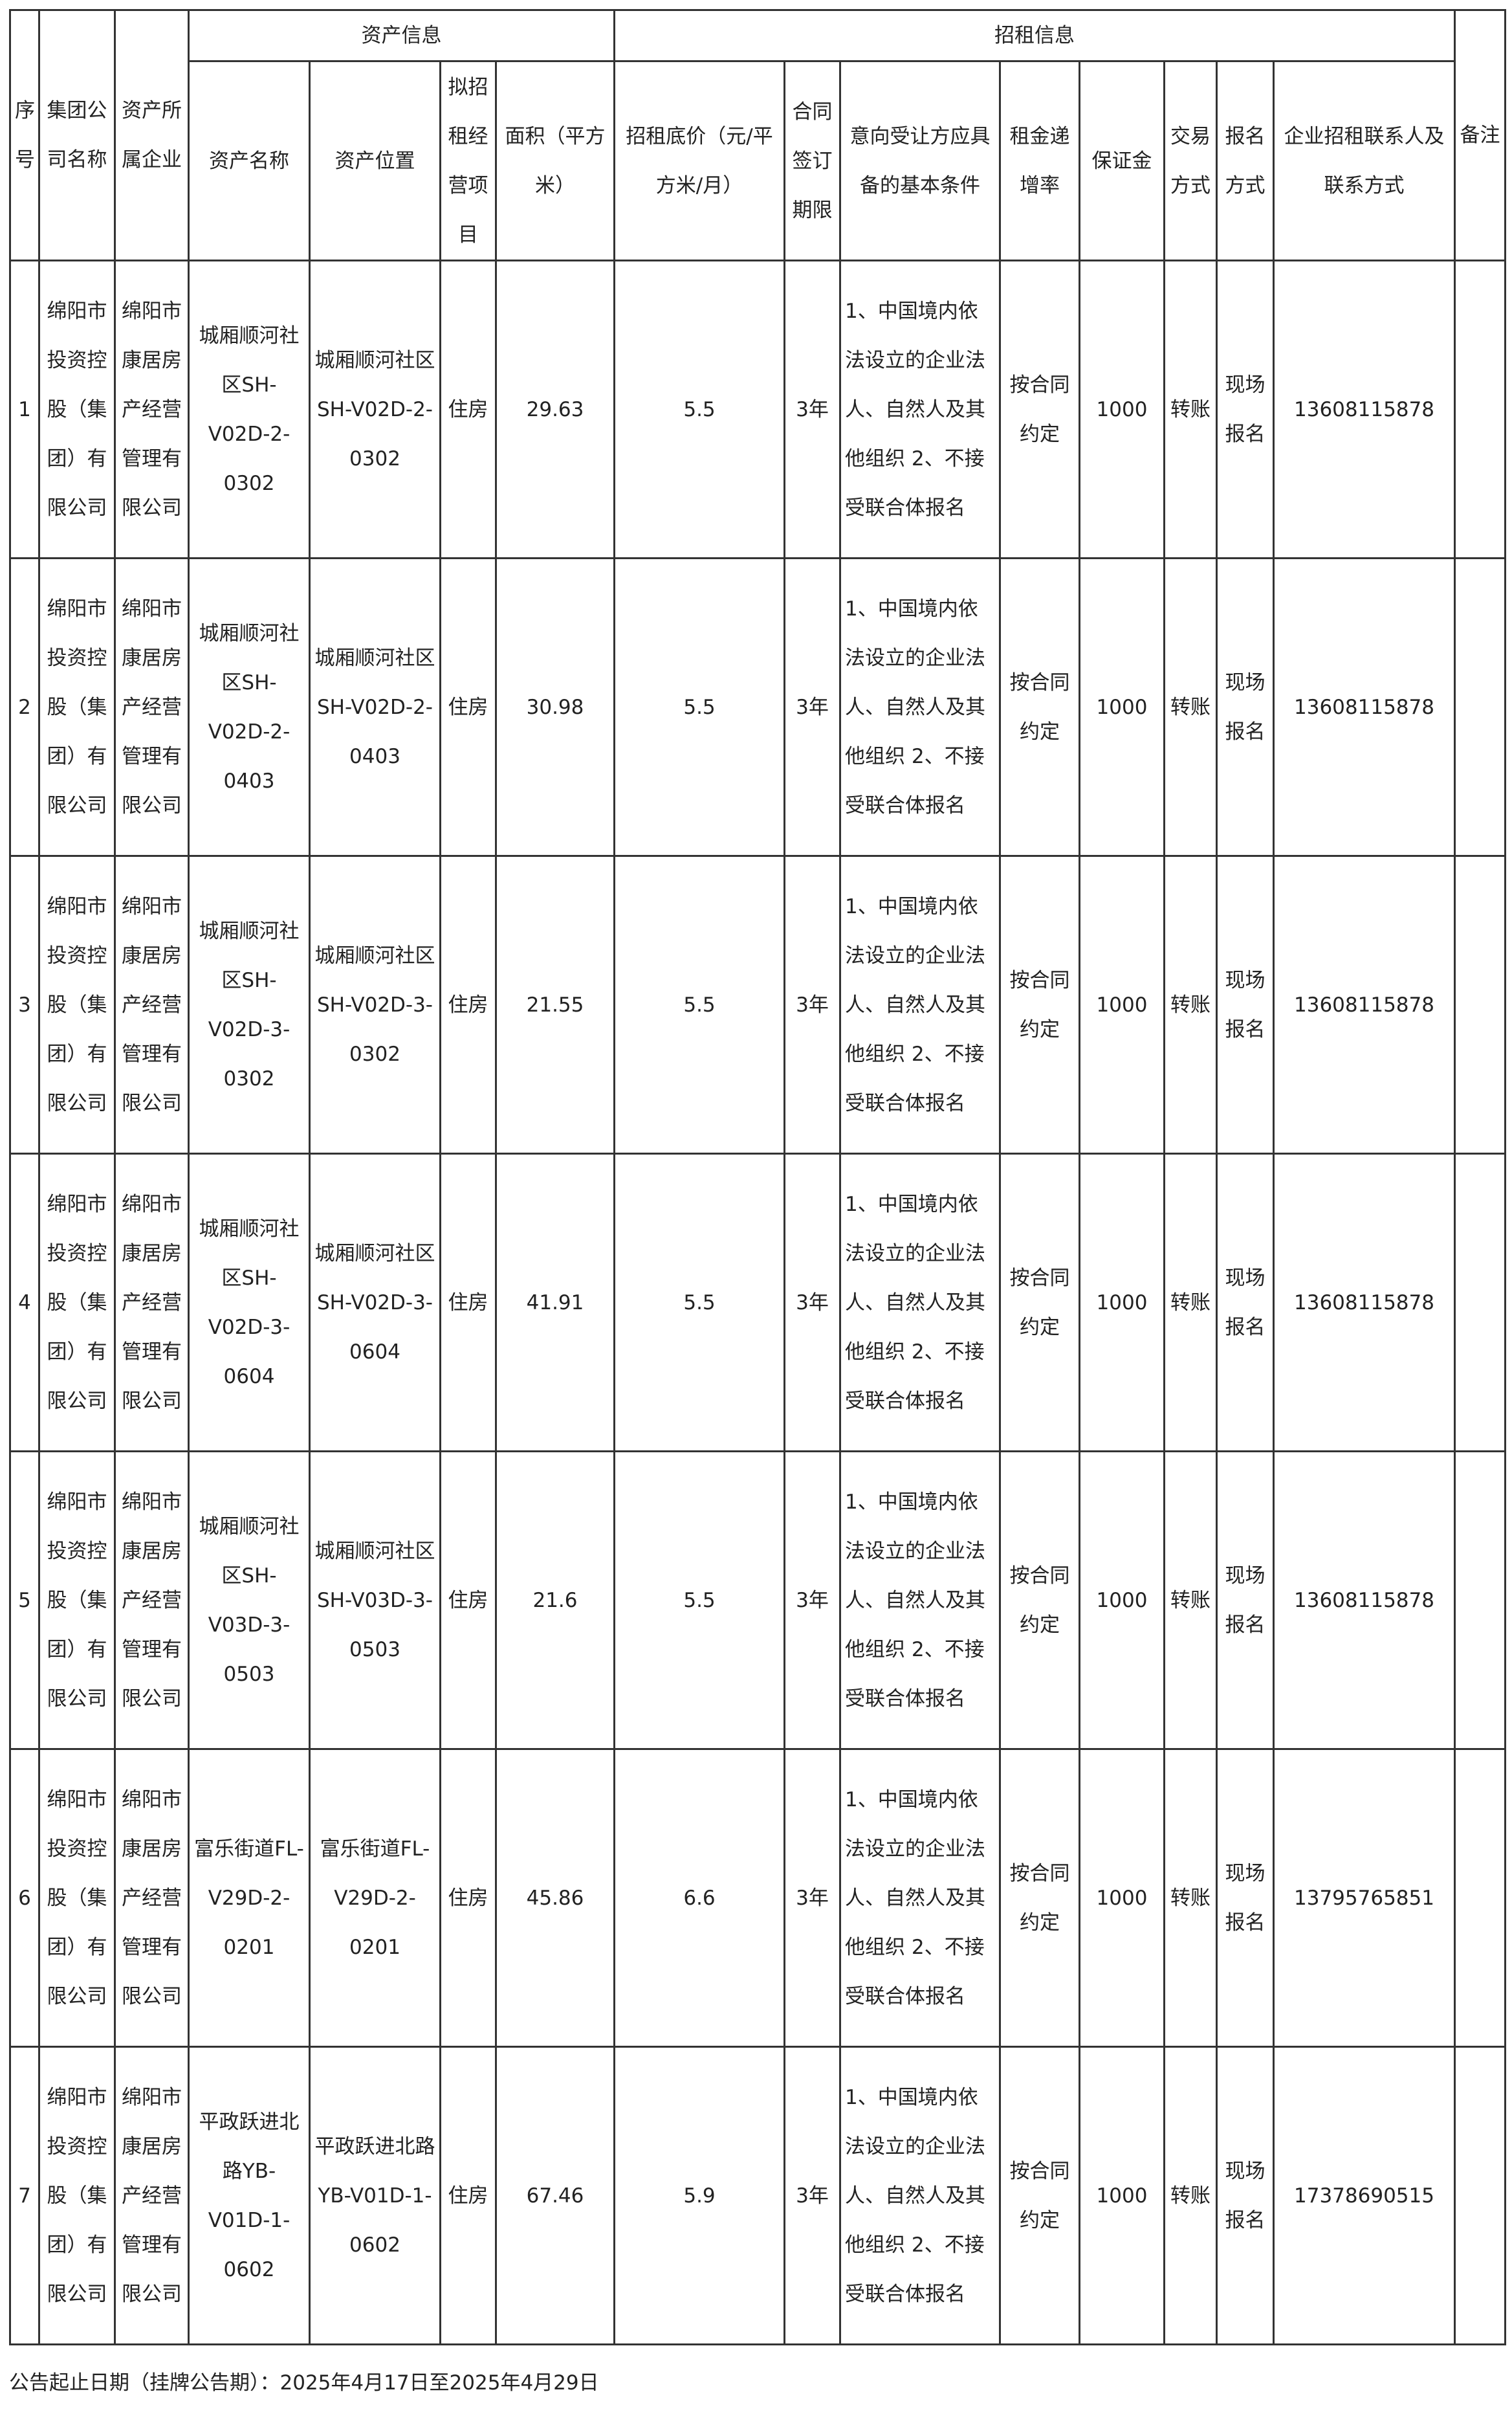 The height and width of the screenshot is (2414, 1512). Describe the element at coordinates (24, 1898) in the screenshot. I see `cell-no: 6` at that location.